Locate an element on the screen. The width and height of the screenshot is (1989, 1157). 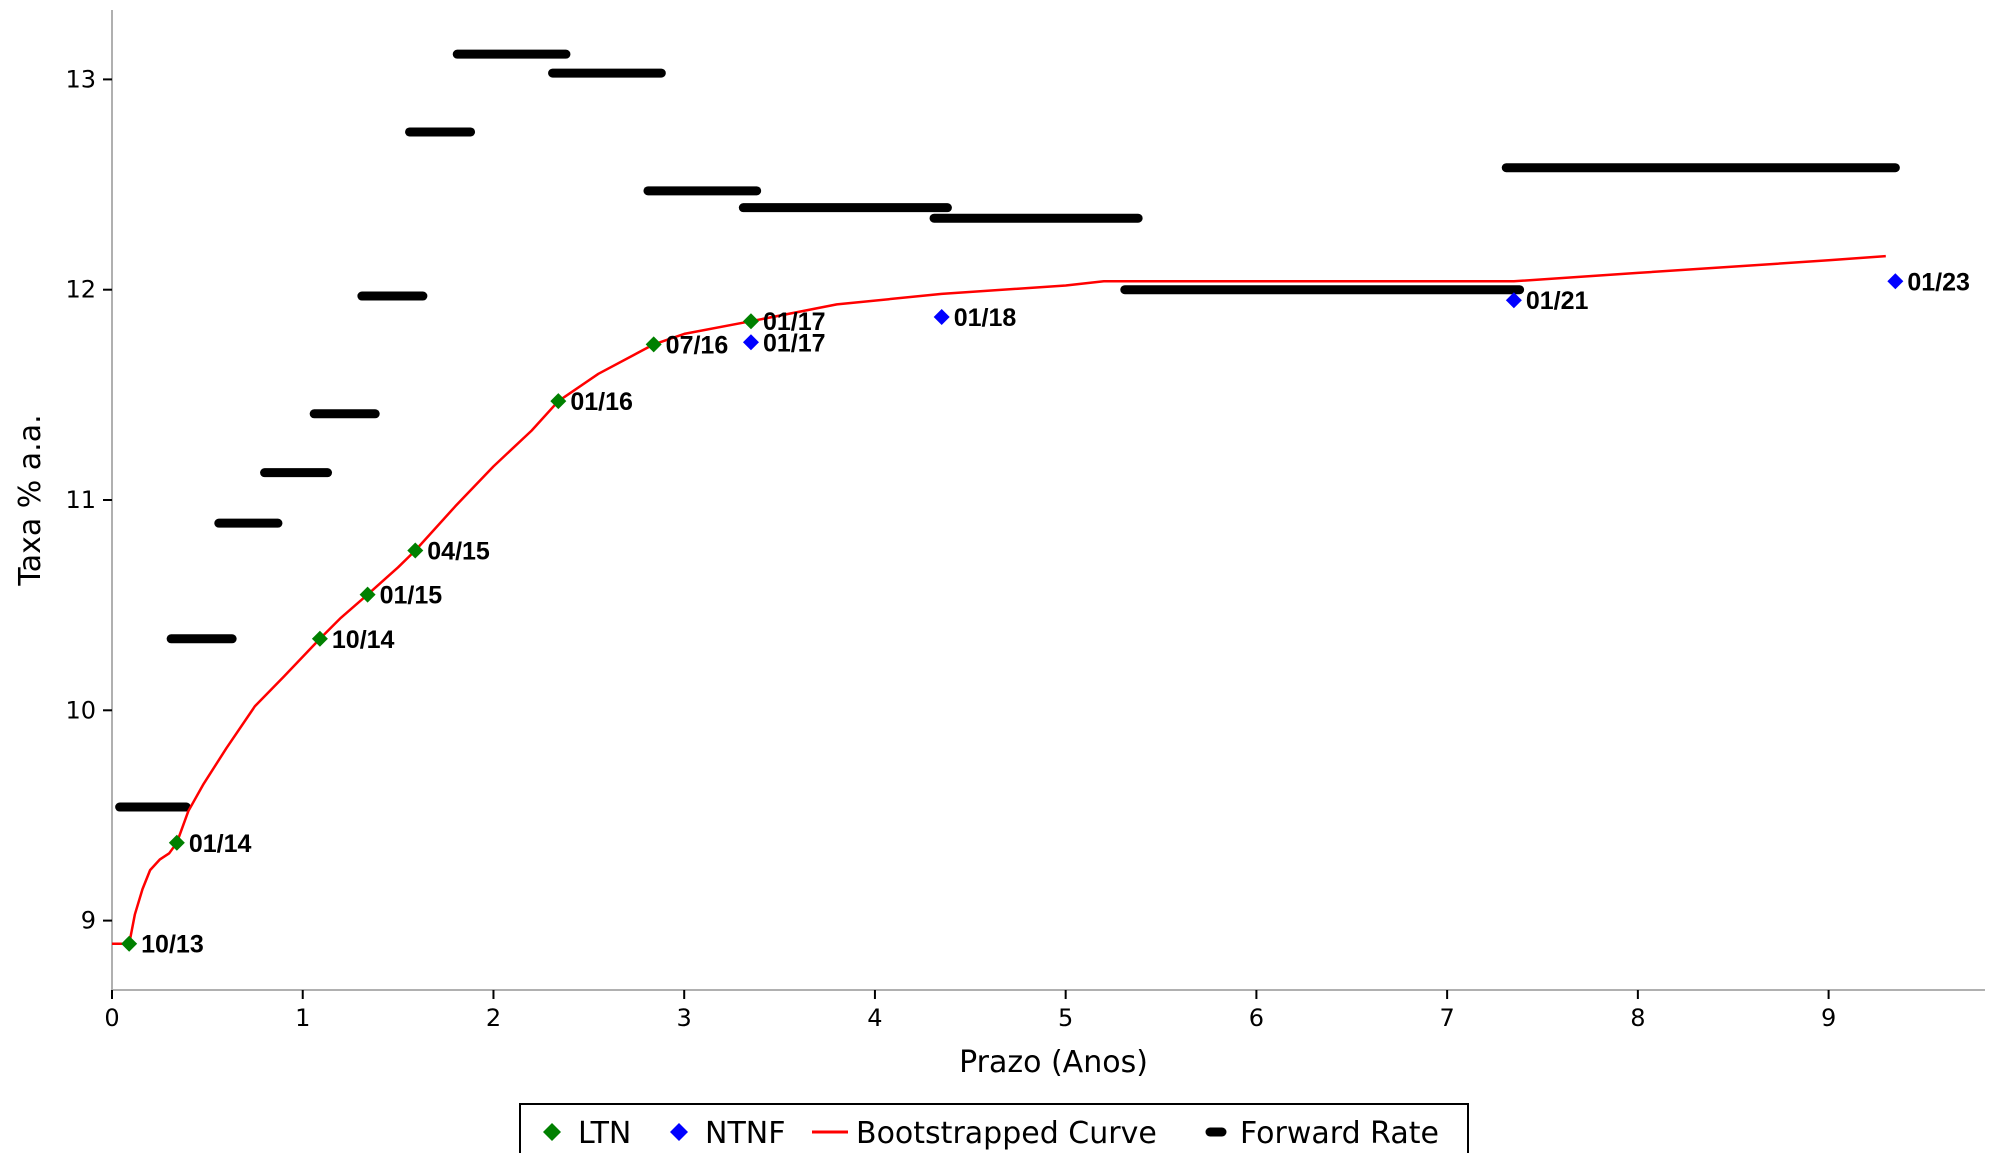
y-tick-label: 11 is located at coordinates (80, 500).